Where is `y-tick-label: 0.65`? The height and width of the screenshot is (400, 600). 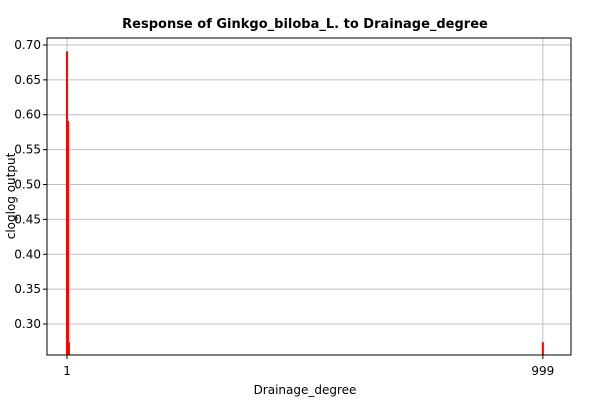
y-tick-label: 0.65 is located at coordinates (27, 80).